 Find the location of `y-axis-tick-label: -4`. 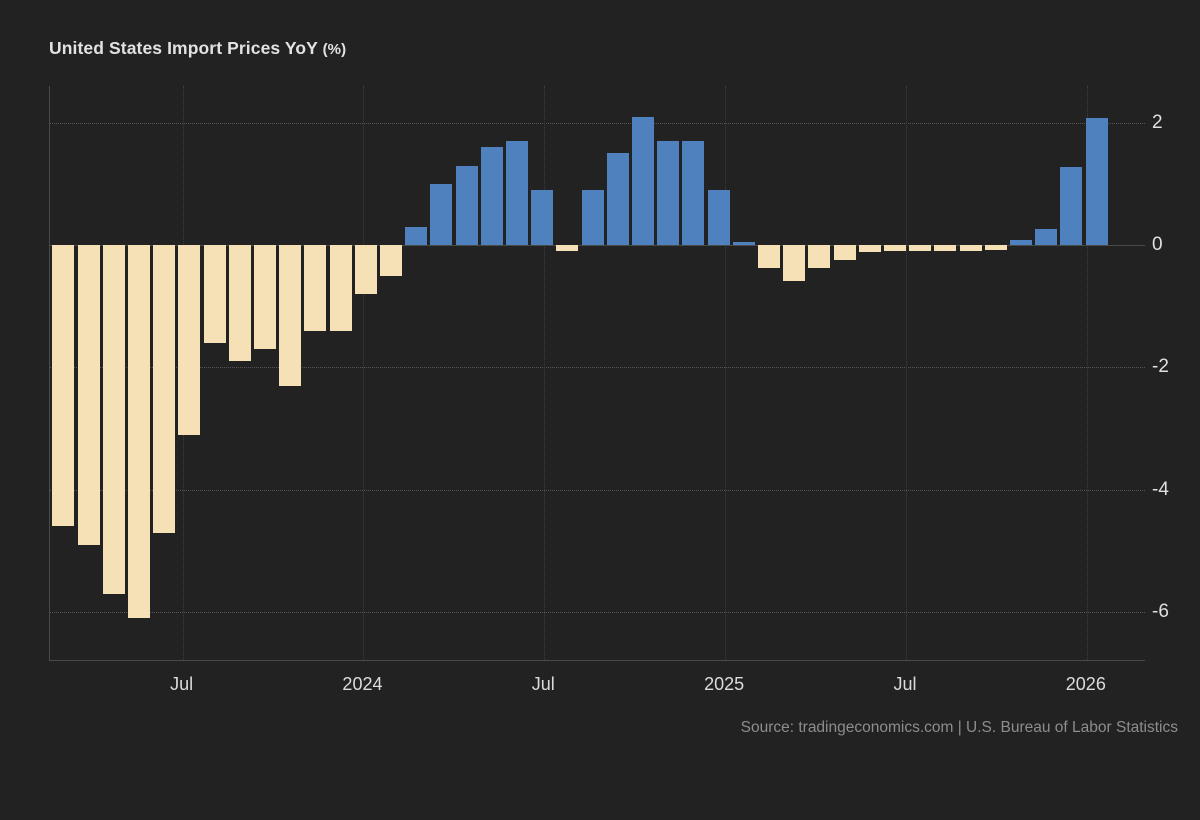

y-axis-tick-label: -4 is located at coordinates (1160, 489).